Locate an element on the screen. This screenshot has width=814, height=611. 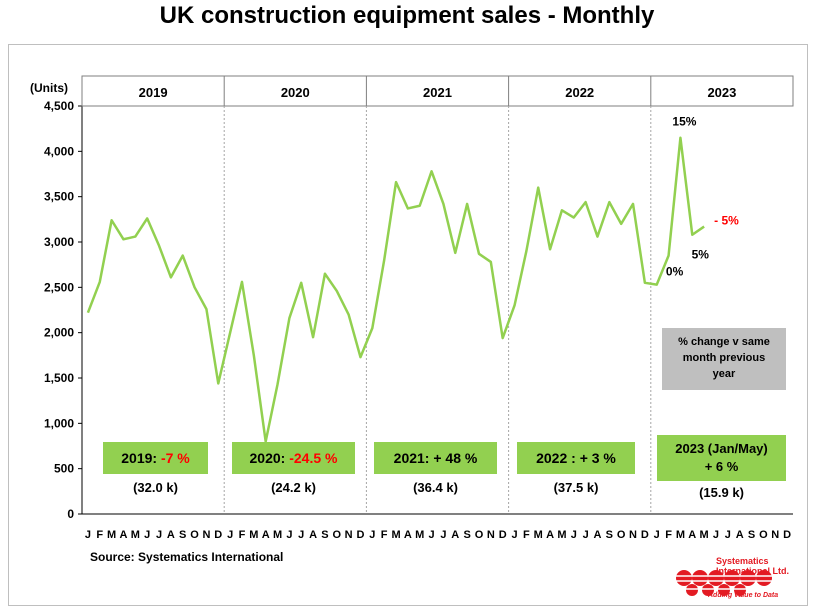
y-tick-label: 2,000 is located at coordinates (59, 333).